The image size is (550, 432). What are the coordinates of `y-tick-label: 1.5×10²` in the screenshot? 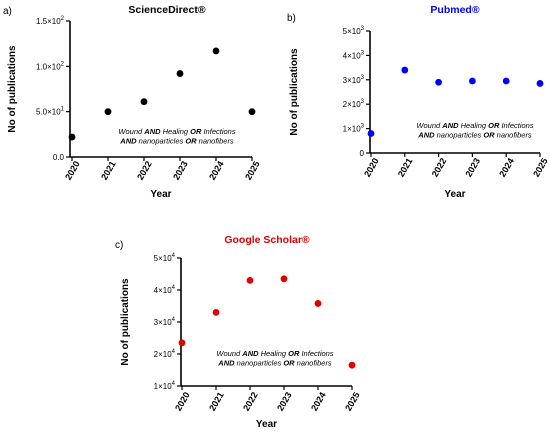 It's located at (50, 21).